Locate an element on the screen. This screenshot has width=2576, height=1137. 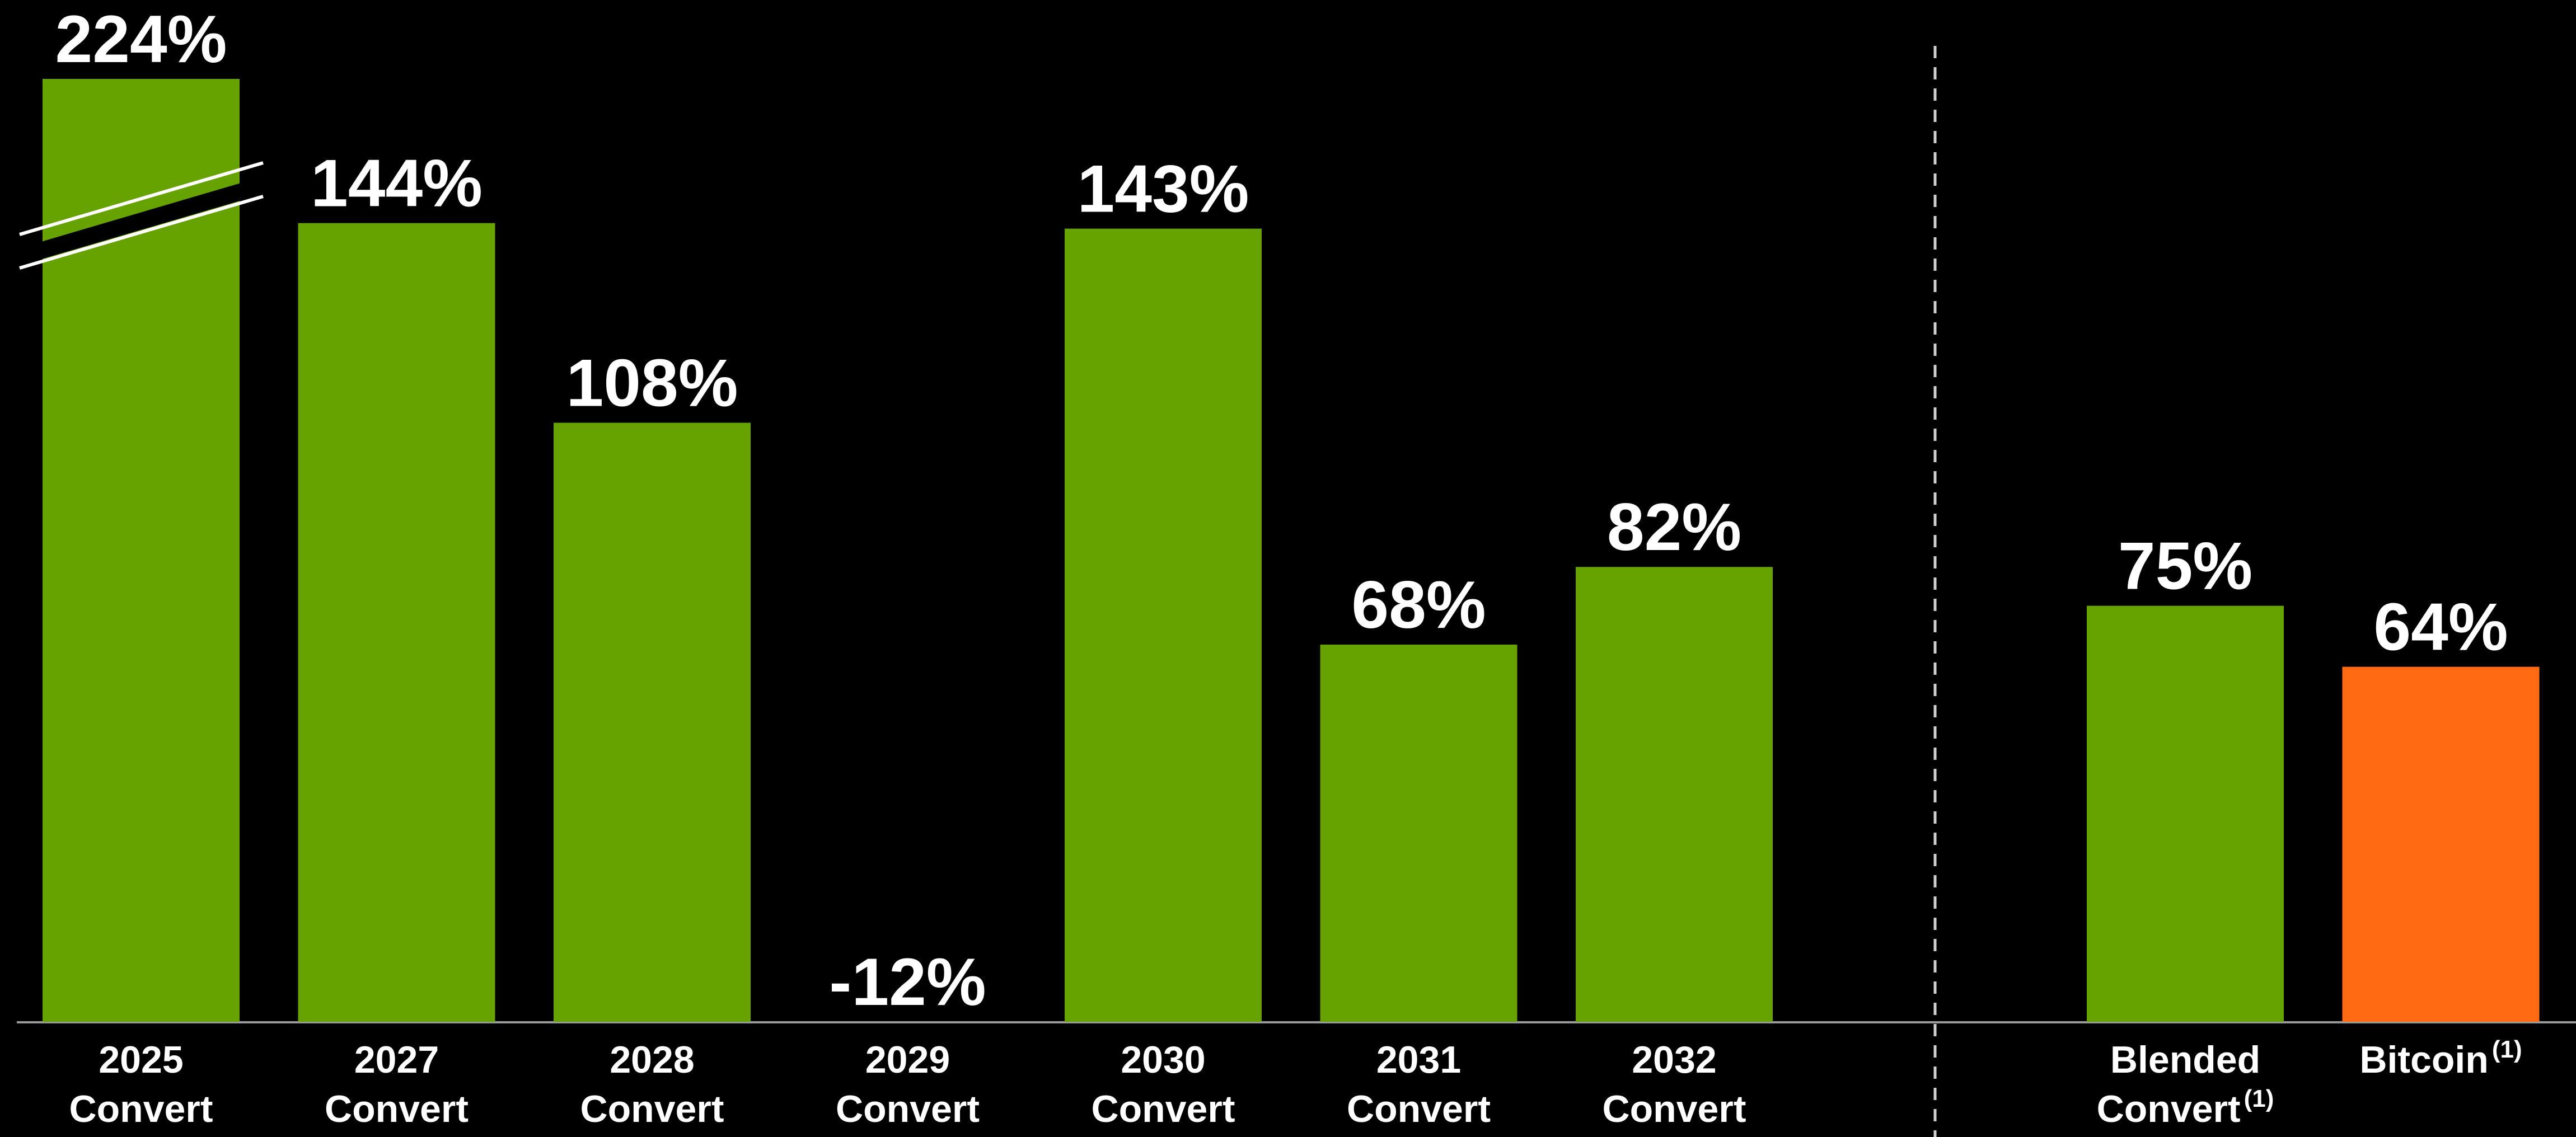
category: 2031 Convert is located at coordinates (1419, 1084).